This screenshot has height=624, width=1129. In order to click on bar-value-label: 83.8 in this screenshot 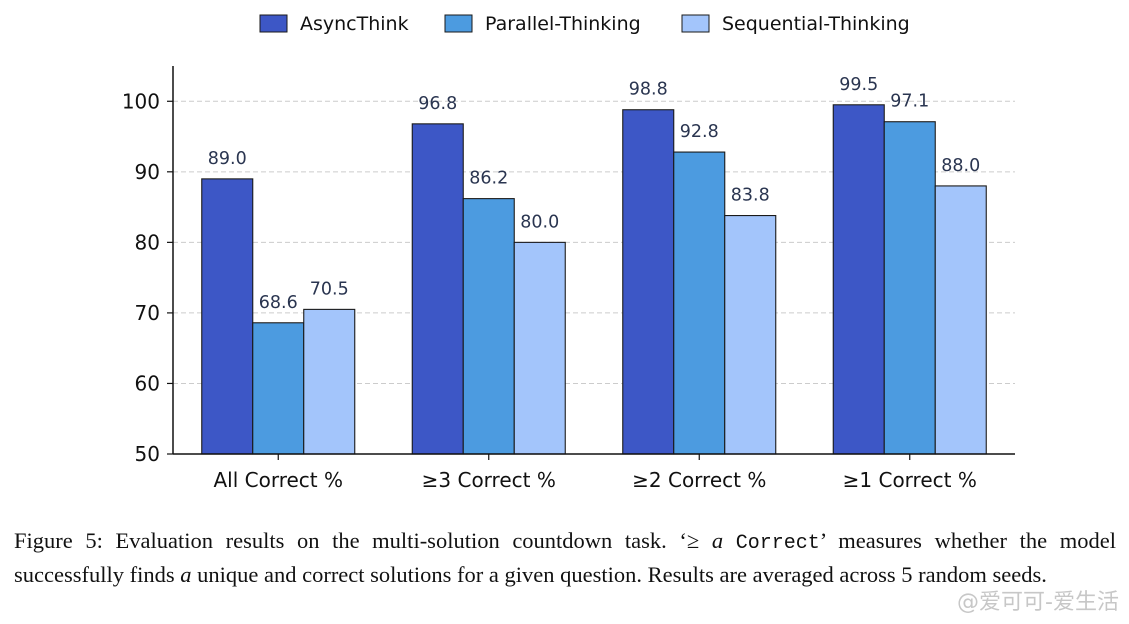, I will do `click(750, 196)`.